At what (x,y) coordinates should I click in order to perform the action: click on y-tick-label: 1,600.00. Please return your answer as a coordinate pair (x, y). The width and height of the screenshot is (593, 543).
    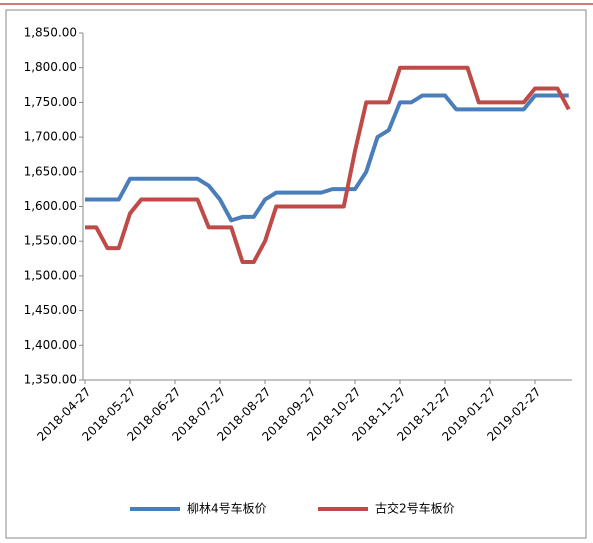
    Looking at the image, I should click on (50, 206).